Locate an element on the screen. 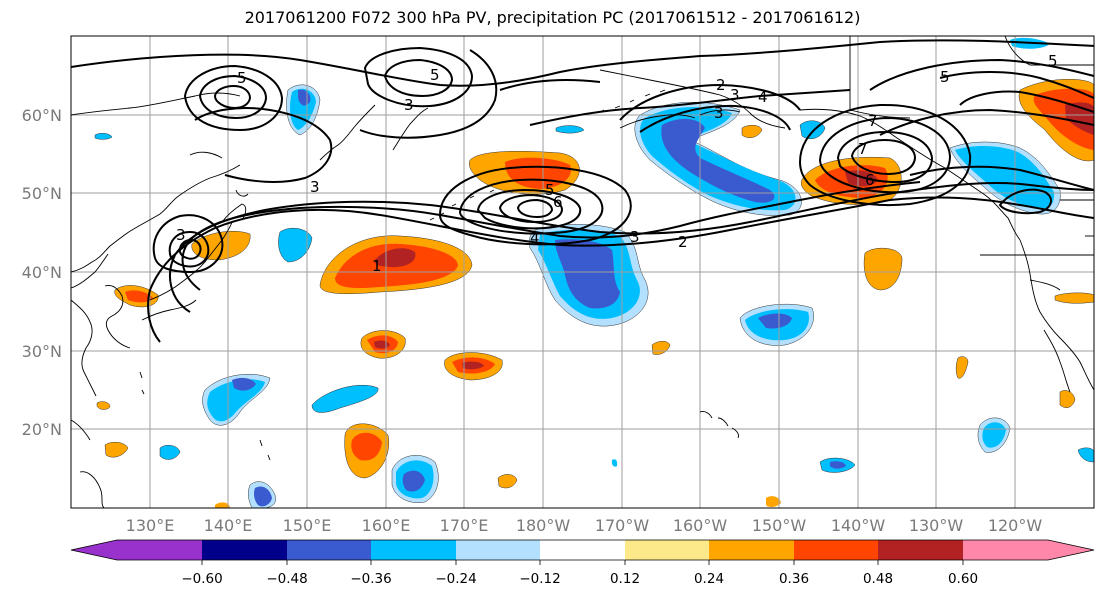  colorbar-ticks is located at coordinates (582, 562).